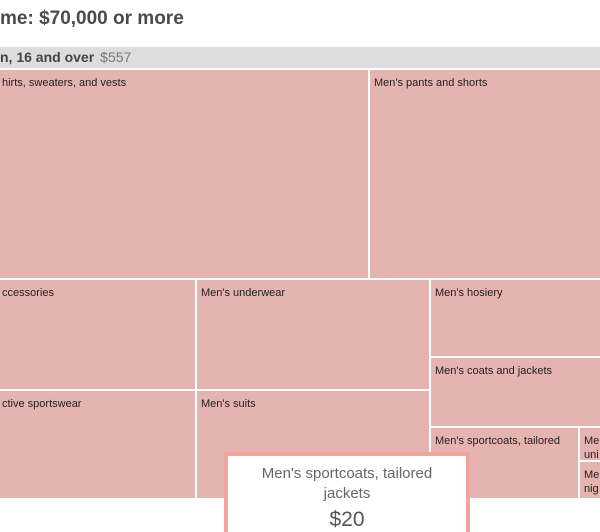 This screenshot has height=532, width=600. What do you see at coordinates (47, 57) in the screenshot?
I see `group-label: n, 16 and over` at bounding box center [47, 57].